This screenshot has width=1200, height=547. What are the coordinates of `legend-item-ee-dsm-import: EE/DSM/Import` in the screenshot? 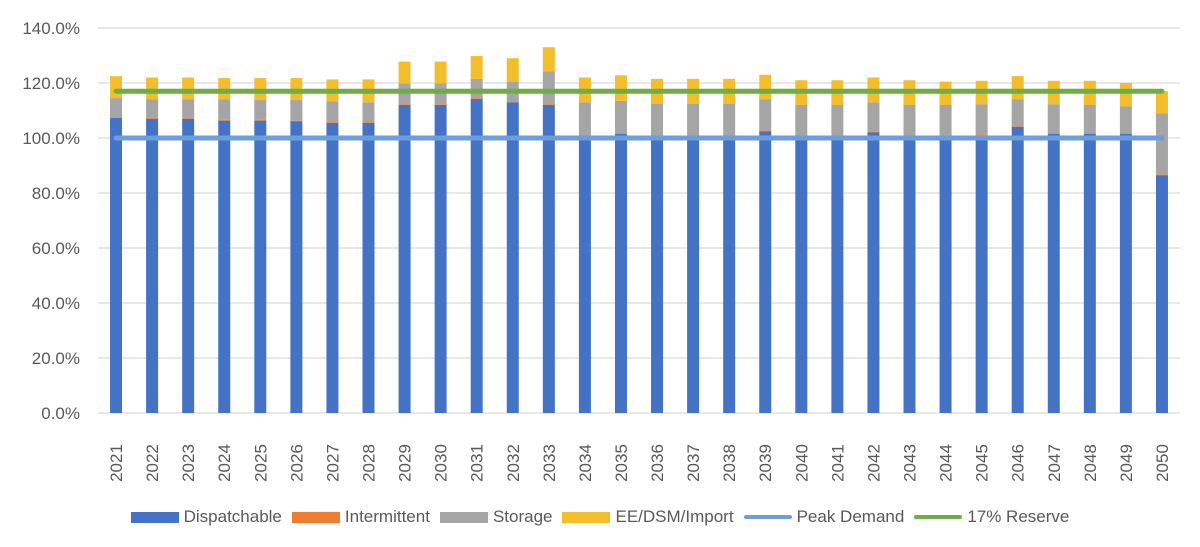 It's located at (648, 517).